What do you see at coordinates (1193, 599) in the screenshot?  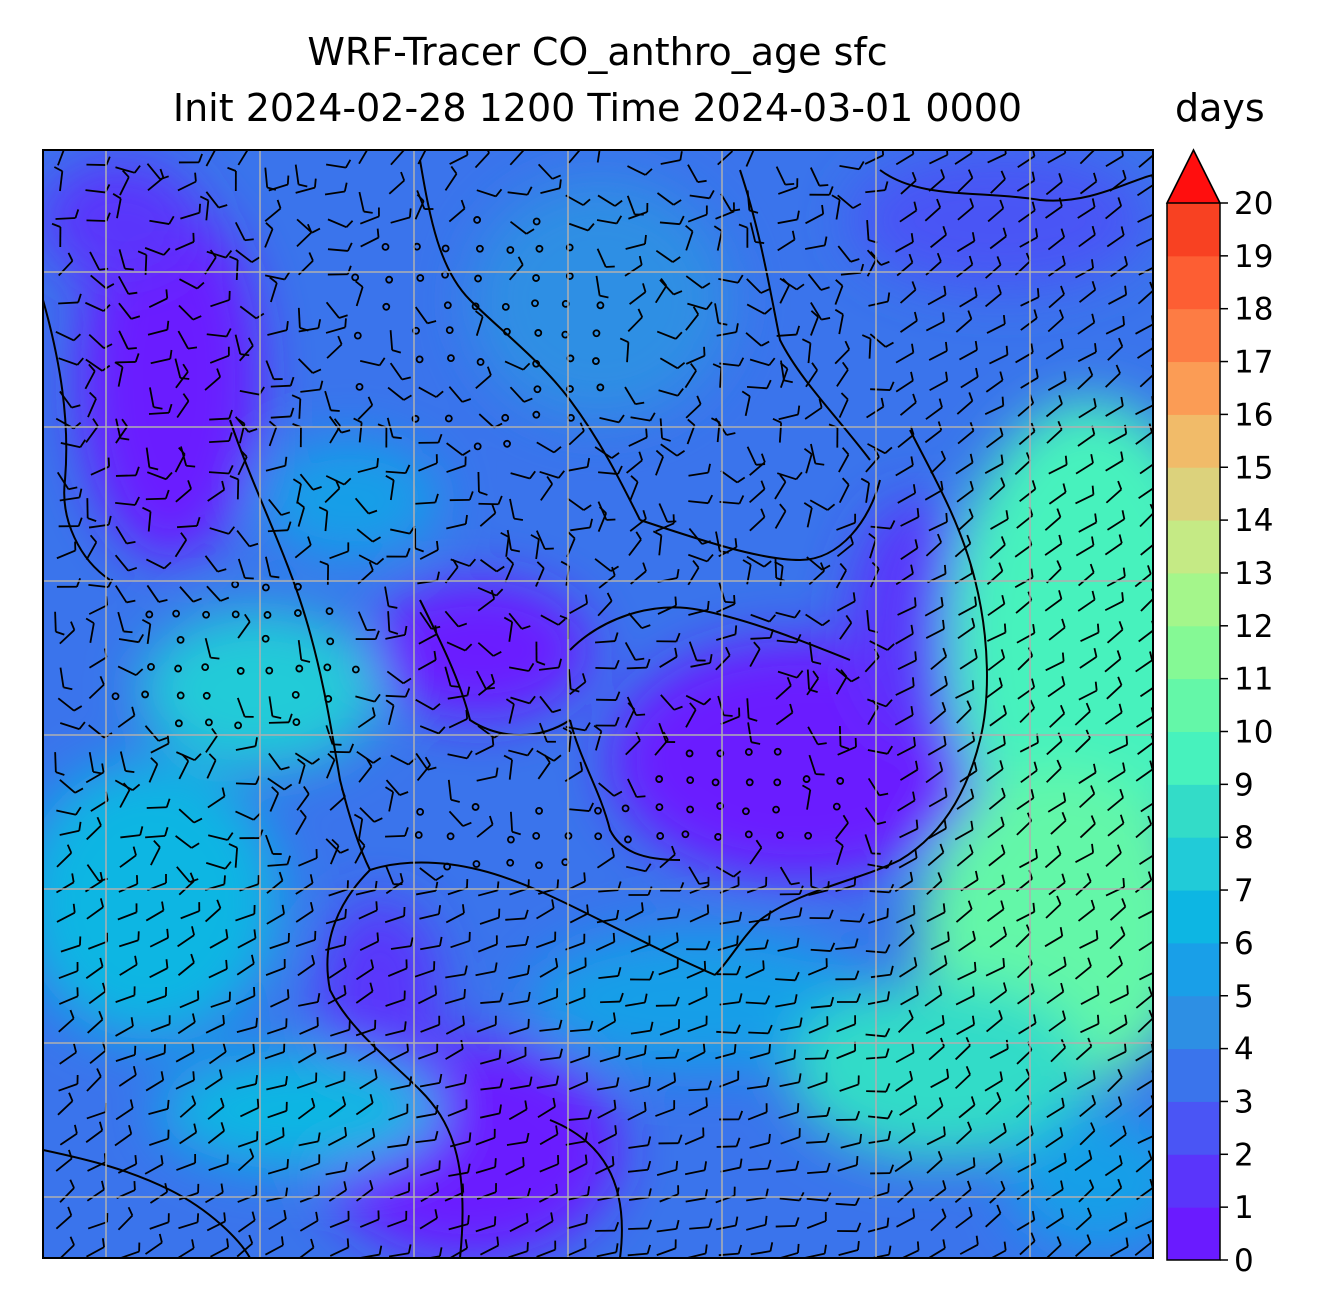 I see `colorbar-level` at bounding box center [1193, 599].